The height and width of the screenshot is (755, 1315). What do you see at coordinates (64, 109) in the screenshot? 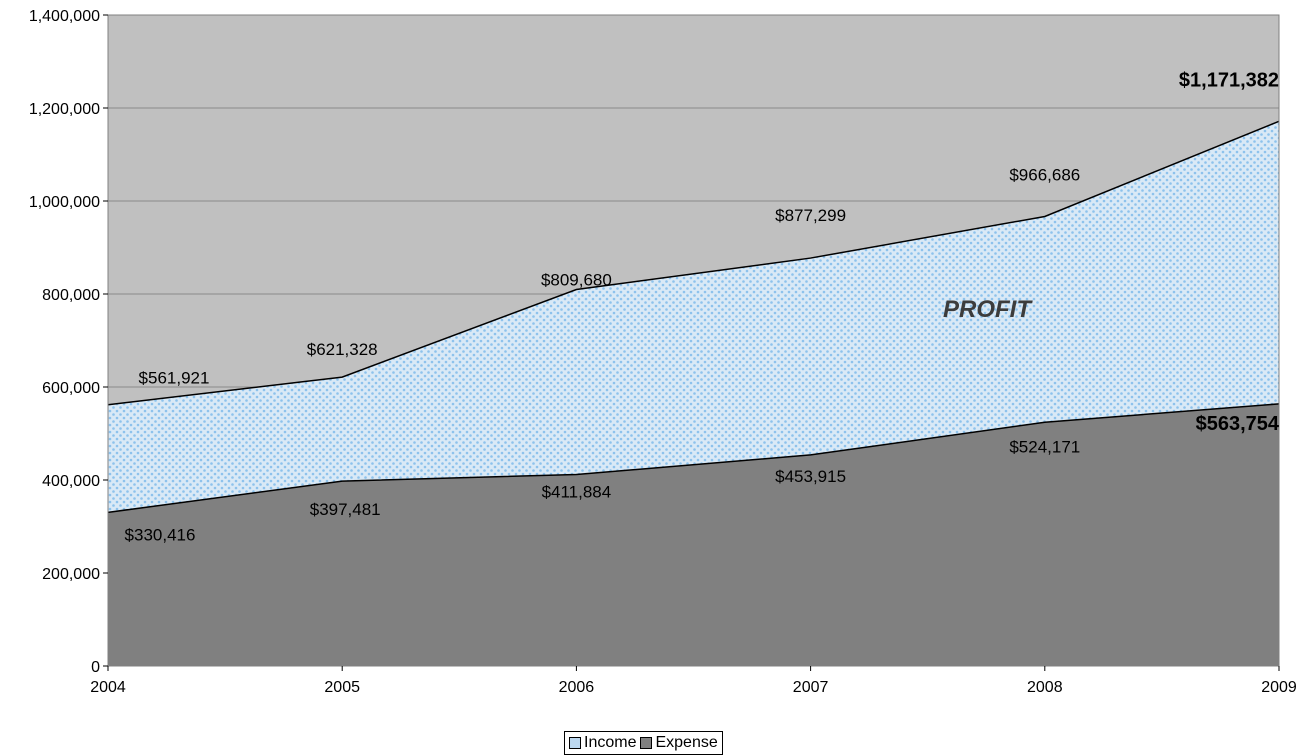
I see `y-tick-label: 1,200,000` at bounding box center [64, 109].